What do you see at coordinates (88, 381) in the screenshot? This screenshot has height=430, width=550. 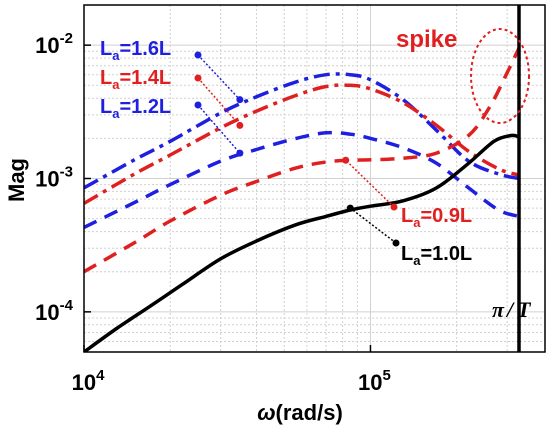 I see `x-tick-label: 10⁴` at bounding box center [88, 381].